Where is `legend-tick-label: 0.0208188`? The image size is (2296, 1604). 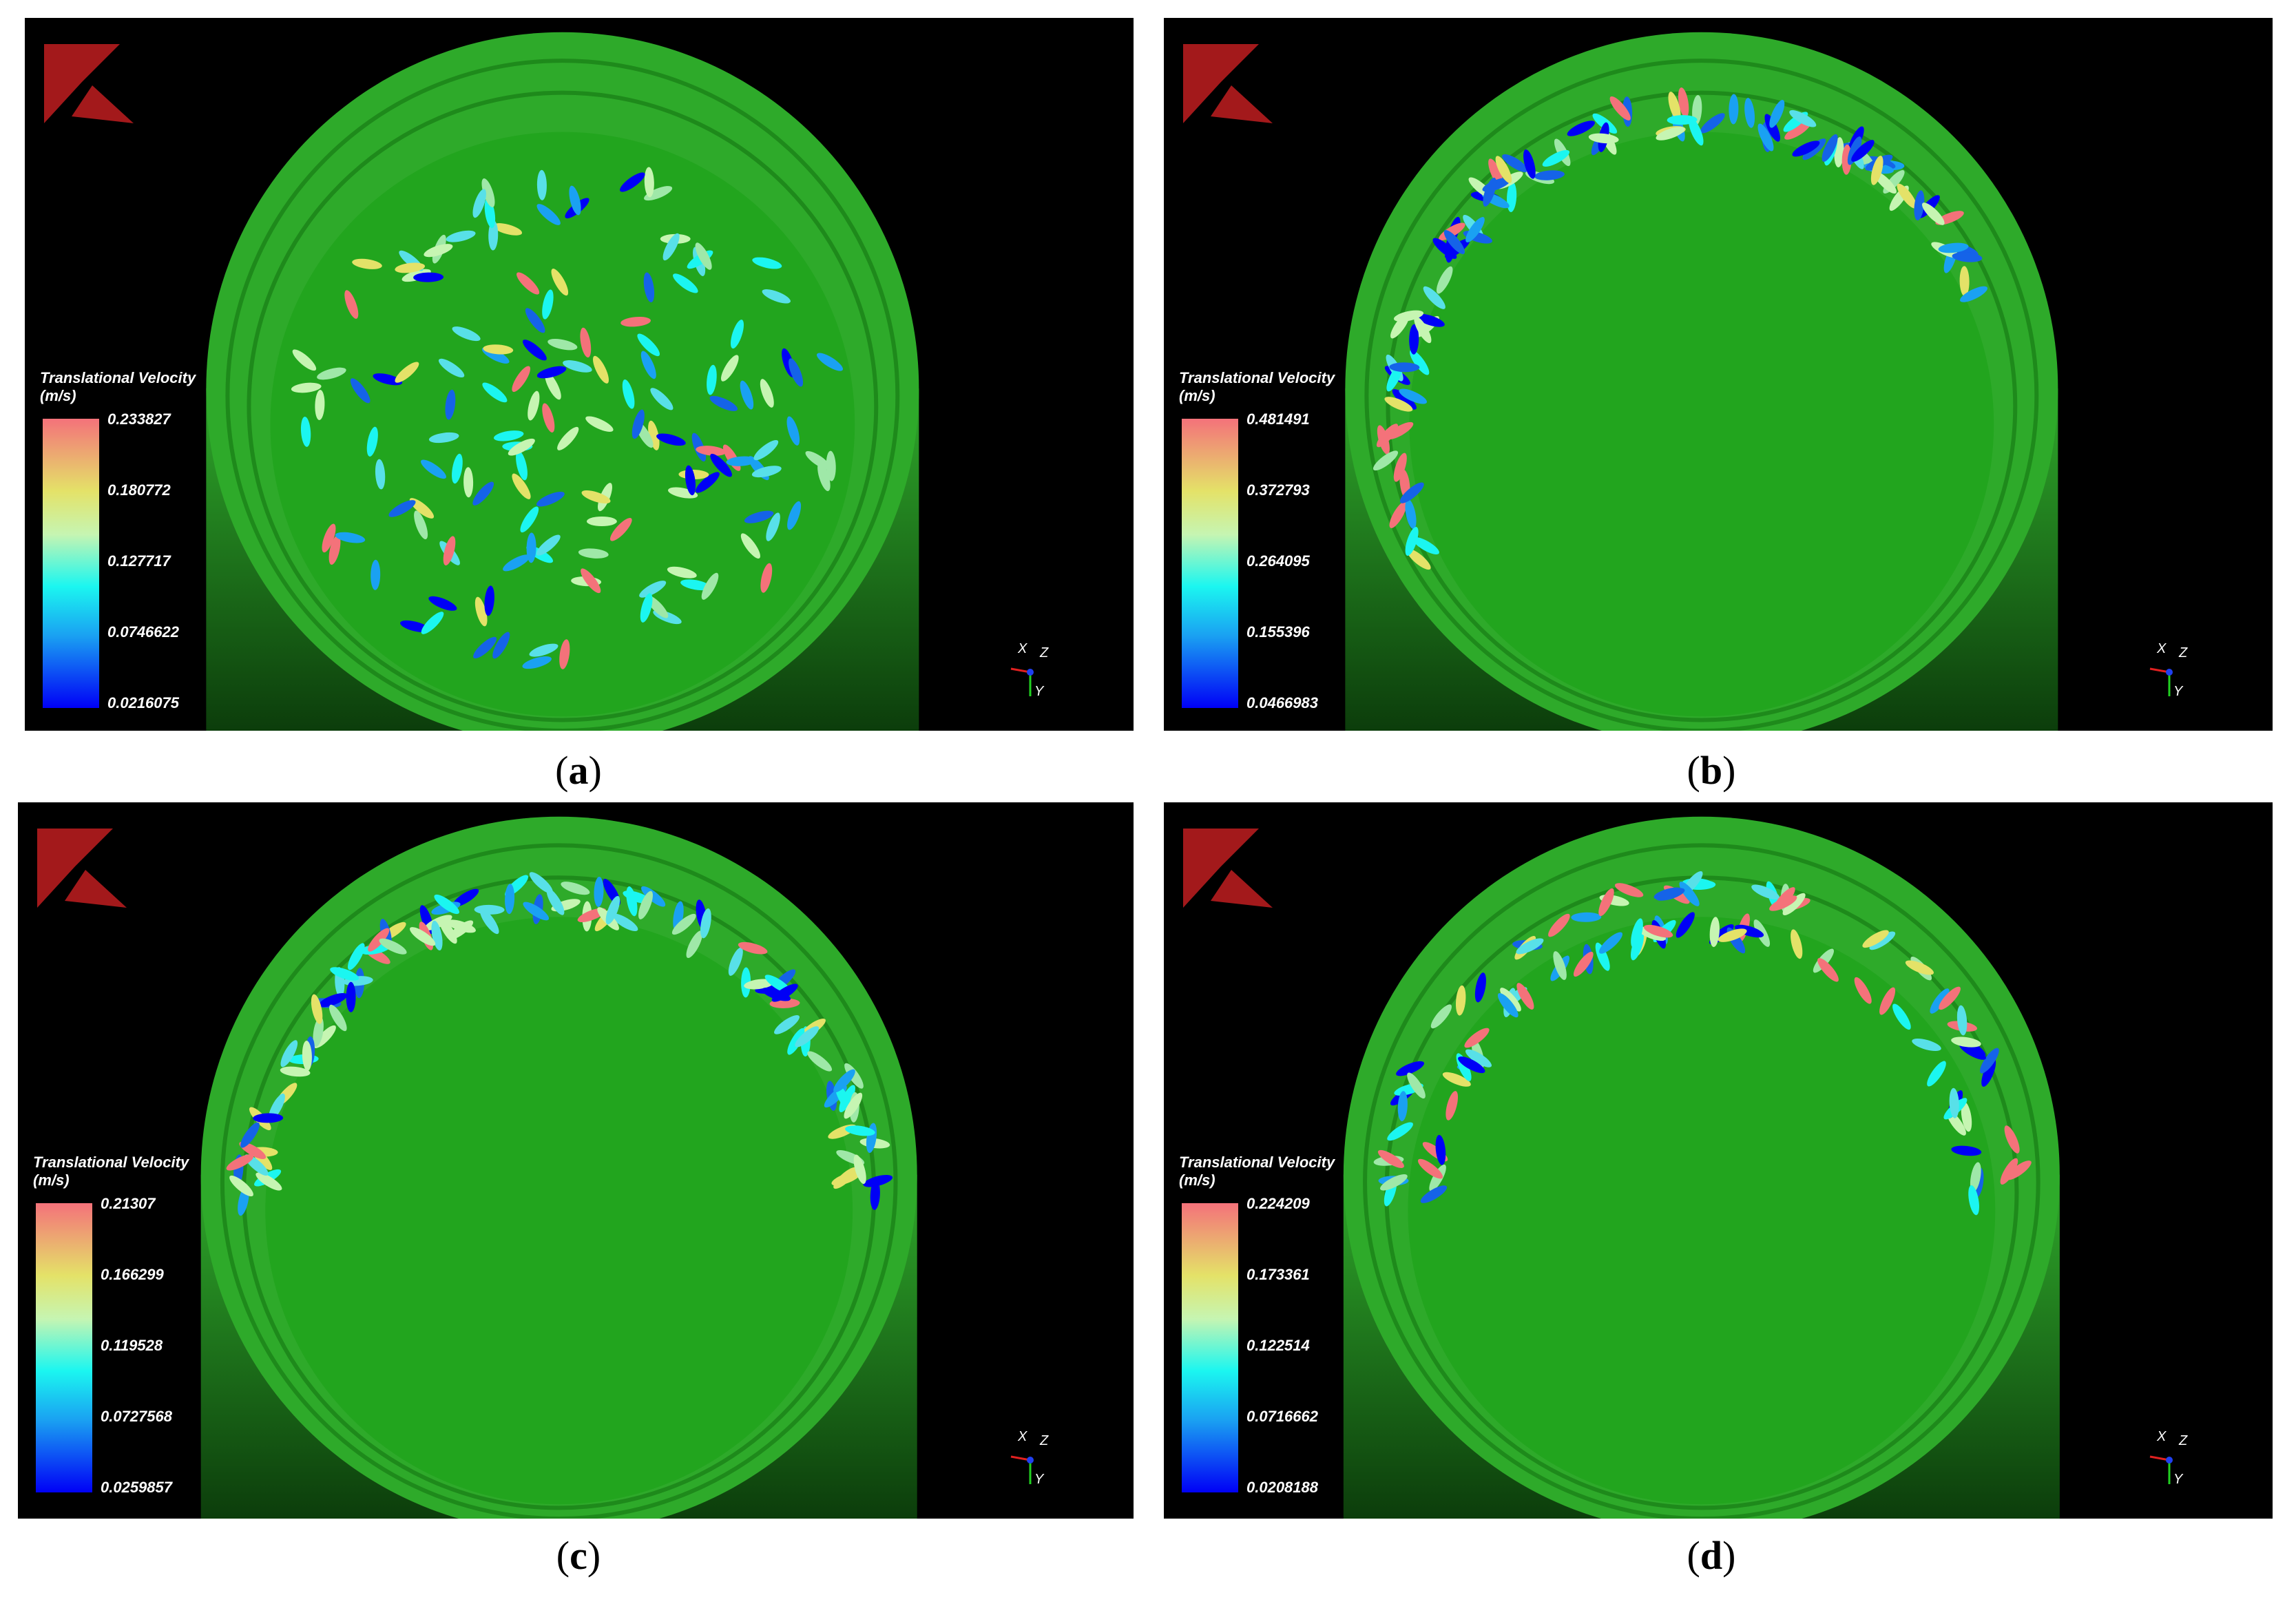 legend-tick-label: 0.0208188 is located at coordinates (1282, 1487).